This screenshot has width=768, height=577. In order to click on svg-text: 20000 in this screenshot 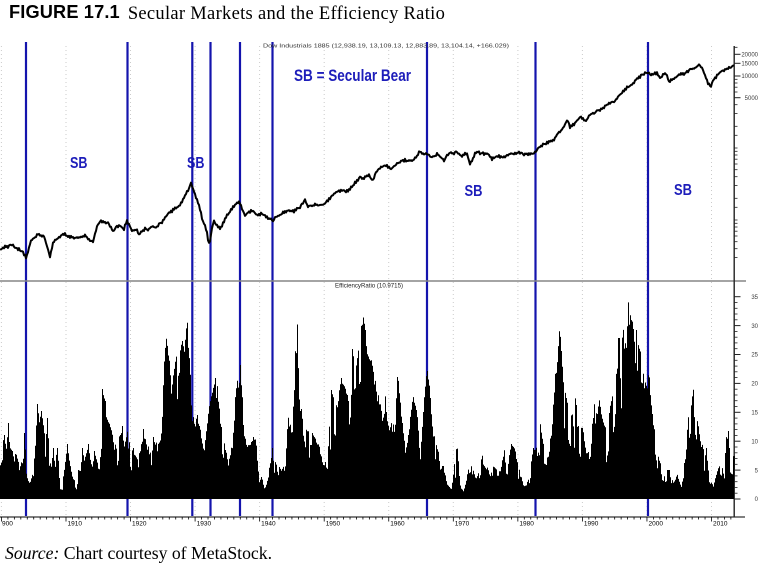, I will do `click(749, 56)`.